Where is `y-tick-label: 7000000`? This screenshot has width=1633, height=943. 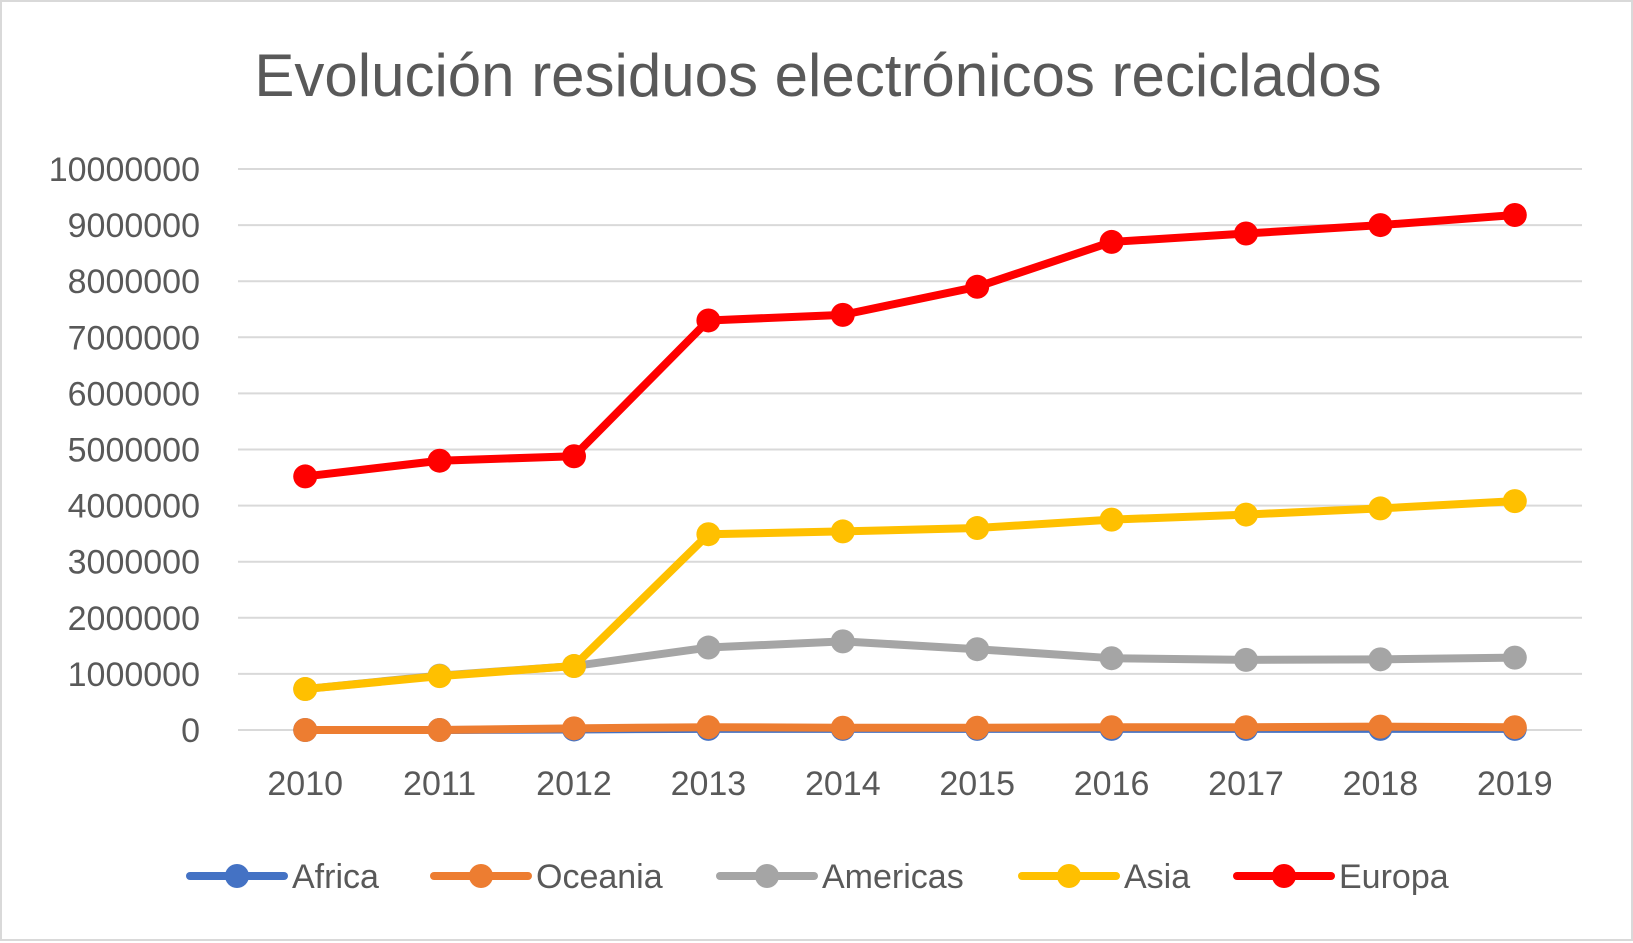
y-tick-label: 7000000 is located at coordinates (134, 338).